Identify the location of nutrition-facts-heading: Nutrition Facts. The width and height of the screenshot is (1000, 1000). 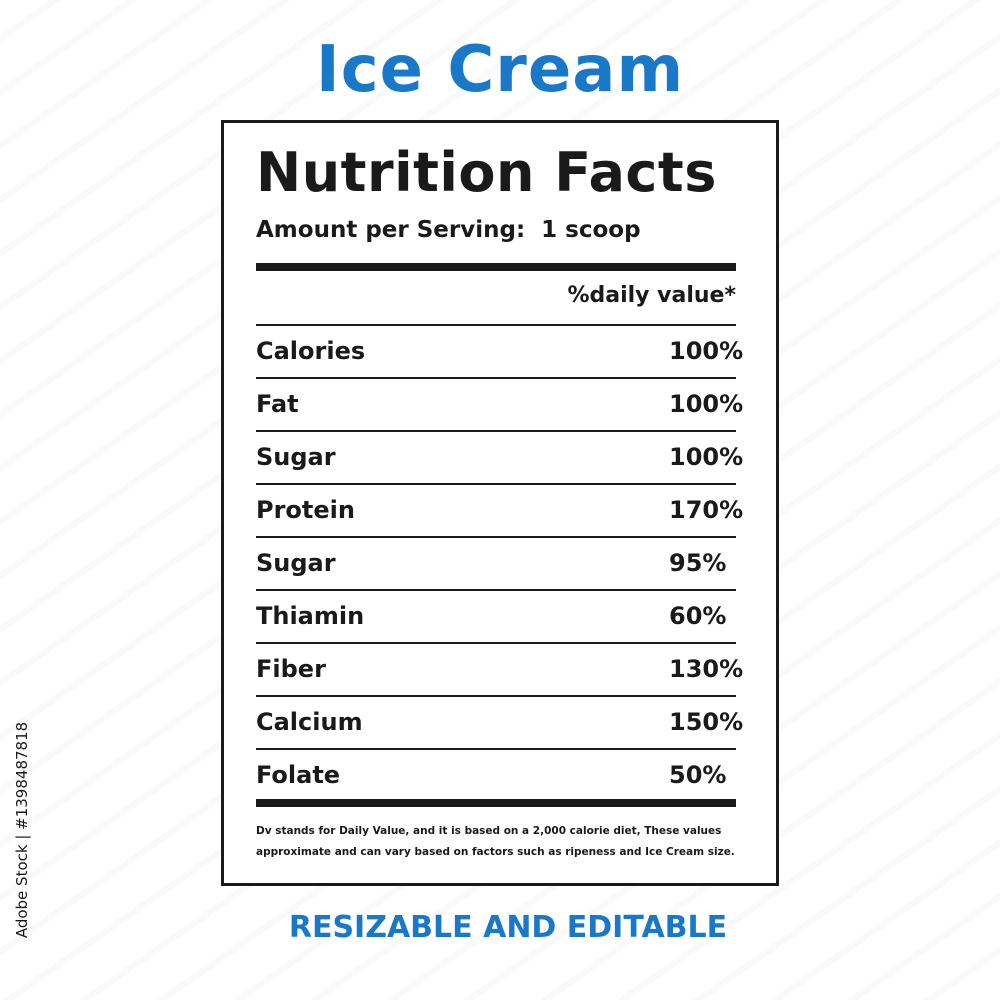
(486, 172).